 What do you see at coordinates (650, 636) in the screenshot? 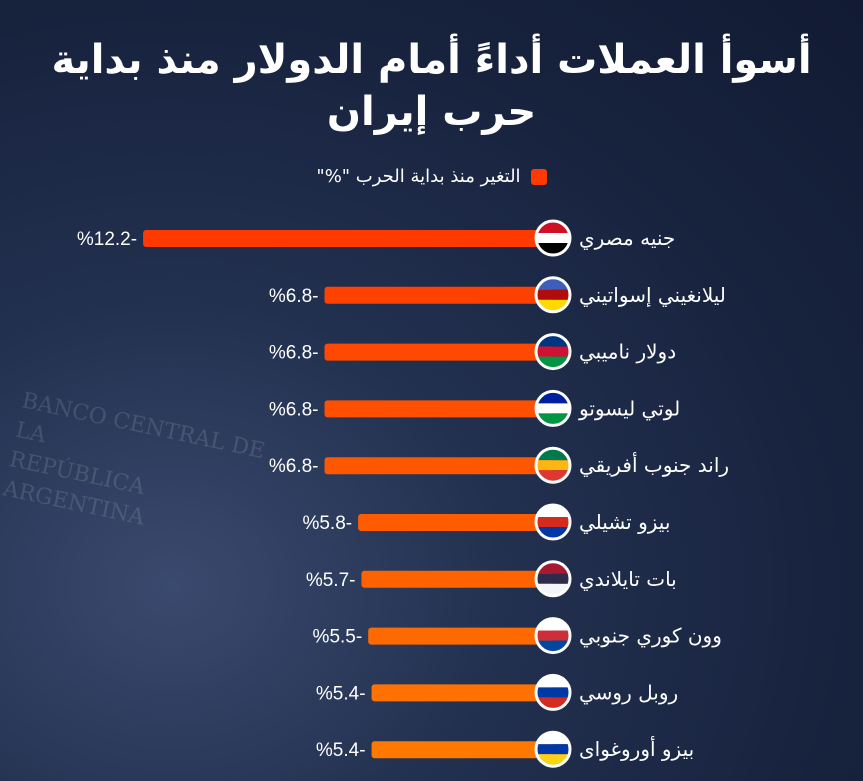
I see `category-label: وون كوري جنوبي` at bounding box center [650, 636].